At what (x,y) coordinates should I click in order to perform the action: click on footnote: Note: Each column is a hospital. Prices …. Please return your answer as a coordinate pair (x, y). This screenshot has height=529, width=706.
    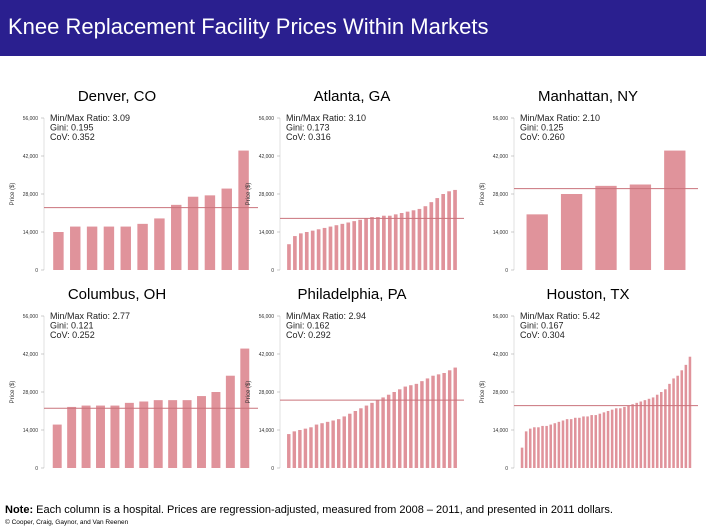
    Looking at the image, I should click on (309, 510).